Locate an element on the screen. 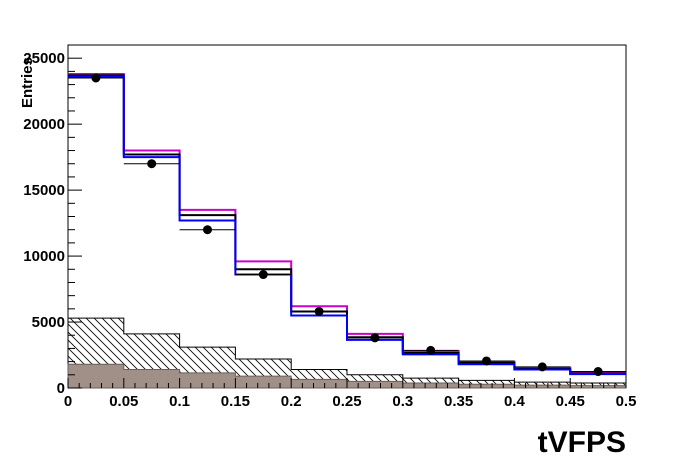  x-tick-label: 0.35 is located at coordinates (458, 401).